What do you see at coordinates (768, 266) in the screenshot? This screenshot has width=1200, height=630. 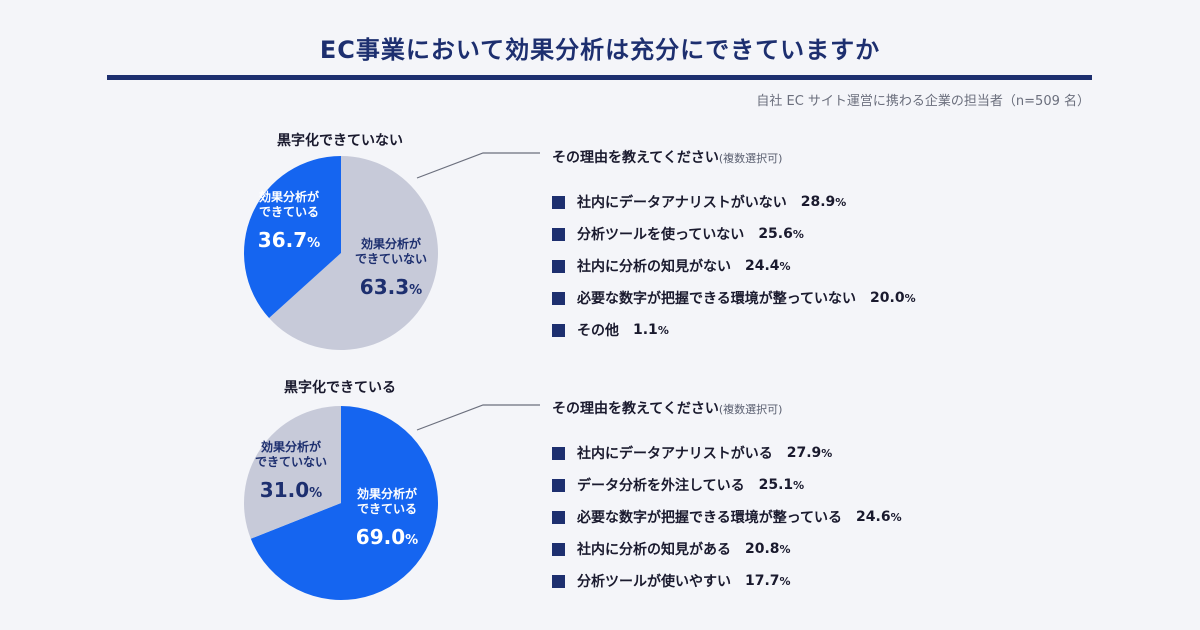 I see `reason-value: 24.4%` at bounding box center [768, 266].